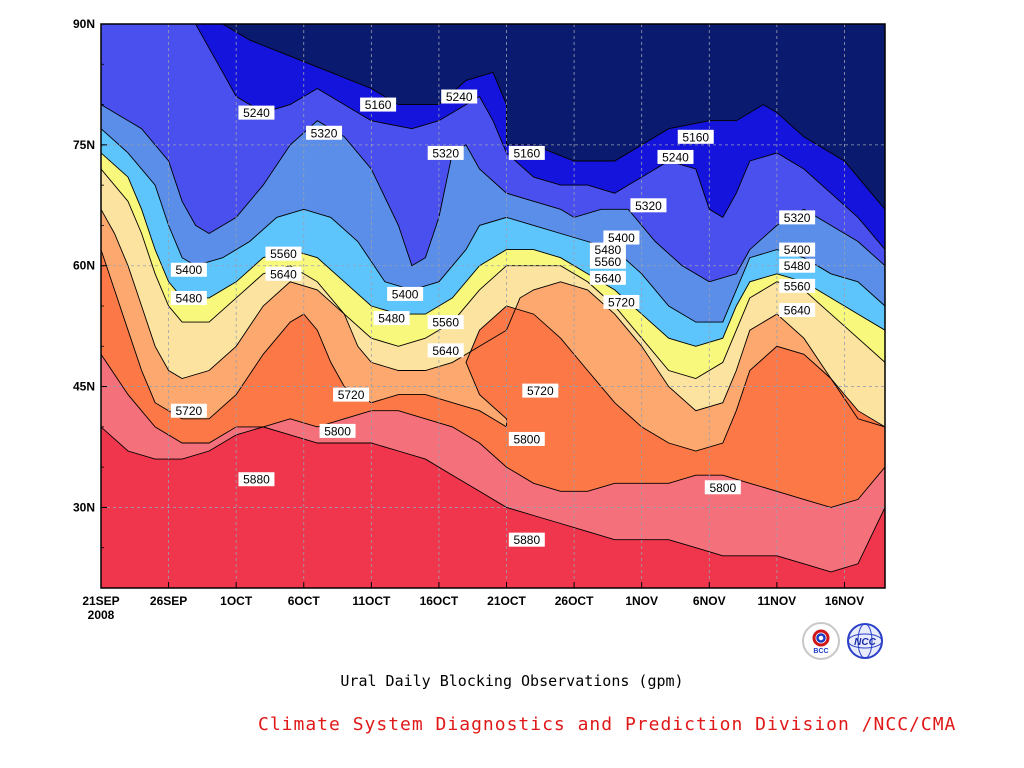 The image size is (1024, 768). I want to click on contour-label-8: 5320, so click(648, 206).